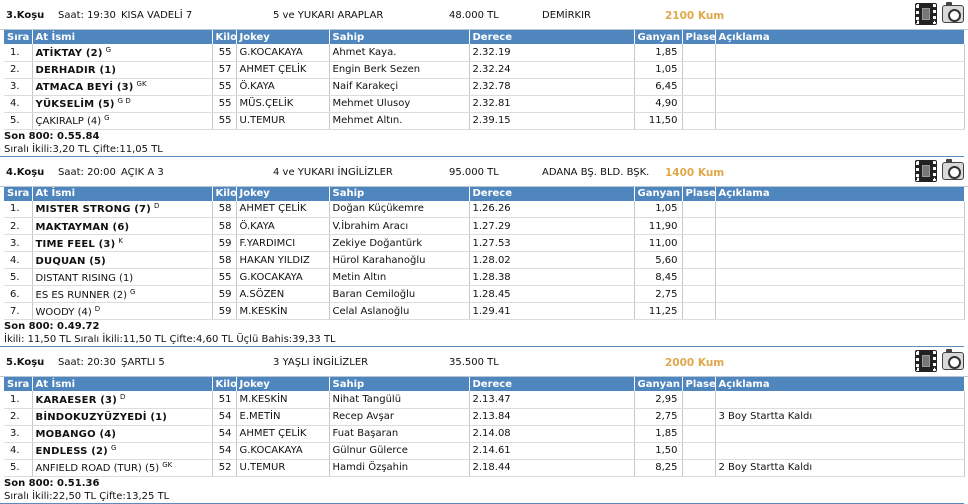 This screenshot has height=504, width=968. Describe the element at coordinates (399, 294) in the screenshot. I see `cell-sahip: Baran Cemiloğlu` at that location.